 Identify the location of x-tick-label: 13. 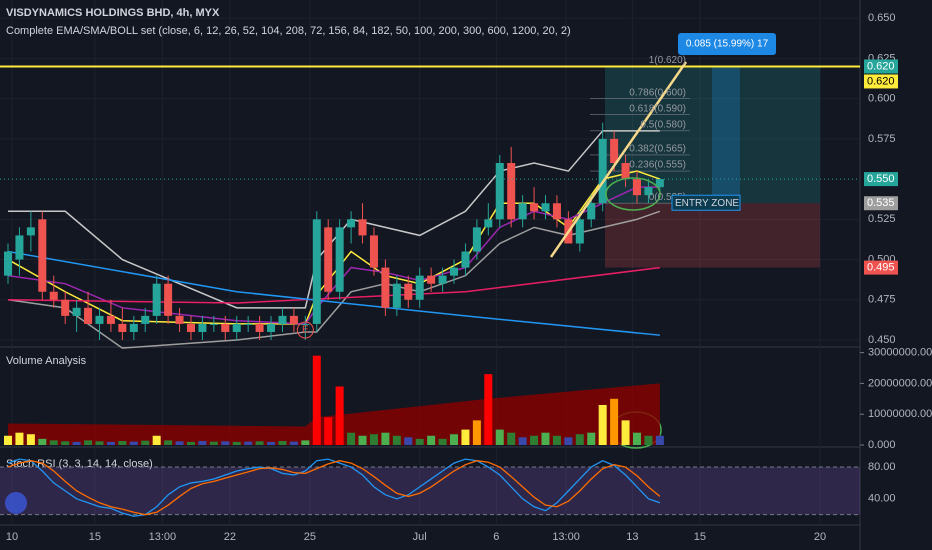
(632, 537).